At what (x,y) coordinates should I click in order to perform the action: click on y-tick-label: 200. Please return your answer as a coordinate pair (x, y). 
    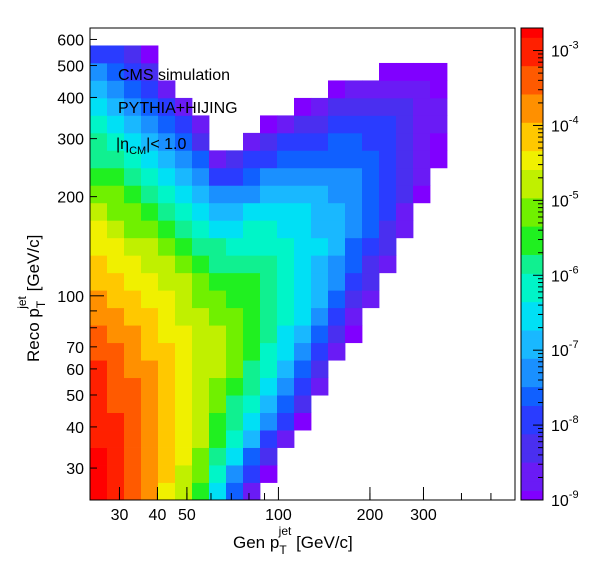
    Looking at the image, I should click on (70, 198).